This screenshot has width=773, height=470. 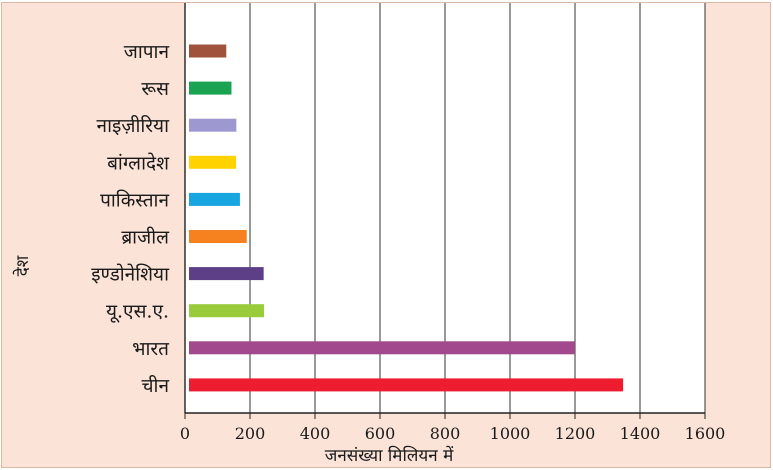 What do you see at coordinates (151, 349) in the screenshot?
I see `category-label-9: भारत` at bounding box center [151, 349].